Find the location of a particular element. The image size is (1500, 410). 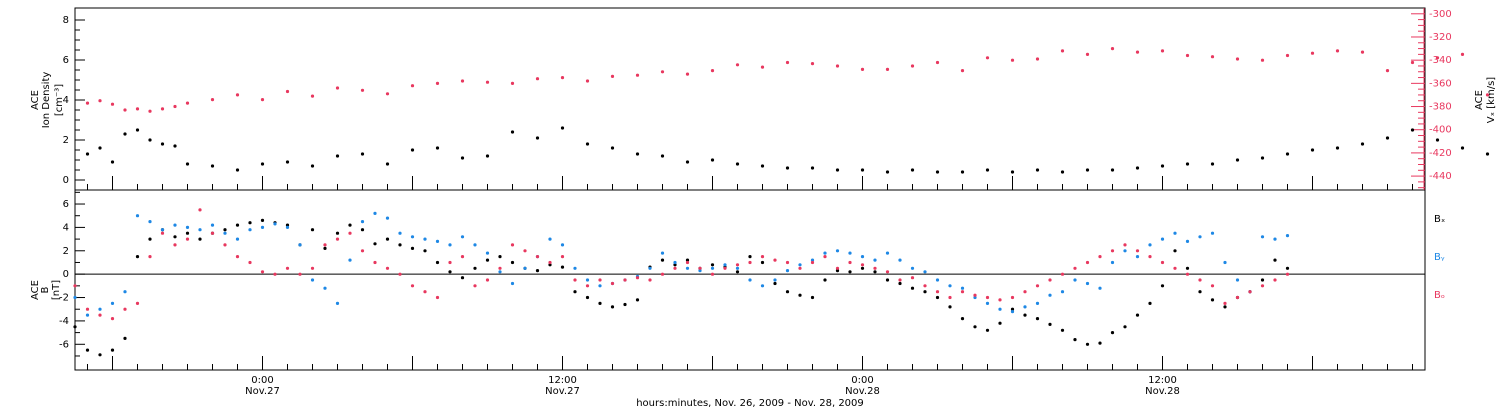

bottom-left-title-line-3: [nT] is located at coordinates (56, 290).